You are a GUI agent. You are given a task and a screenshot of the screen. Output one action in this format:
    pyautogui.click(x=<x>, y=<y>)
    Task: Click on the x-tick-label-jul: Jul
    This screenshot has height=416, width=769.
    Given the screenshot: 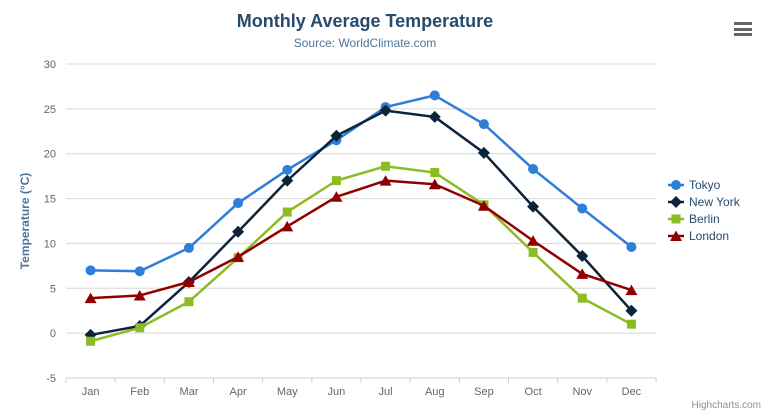 What is the action you would take?
    pyautogui.click(x=386, y=392)
    